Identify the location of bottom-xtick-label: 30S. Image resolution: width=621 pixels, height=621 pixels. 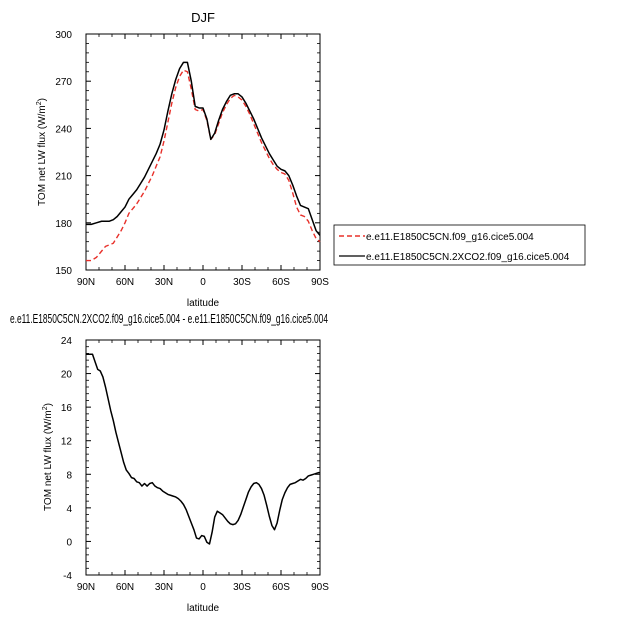
(242, 587).